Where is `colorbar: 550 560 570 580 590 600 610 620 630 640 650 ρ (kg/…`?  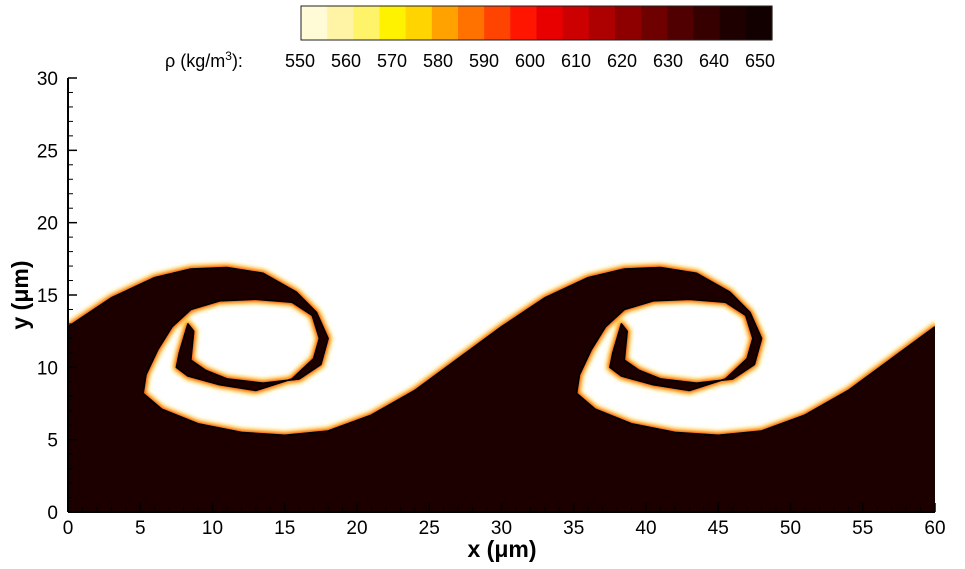 colorbar: 550 560 570 580 590 600 610 620 630 640 650 ρ (kg/… is located at coordinates (470, 38).